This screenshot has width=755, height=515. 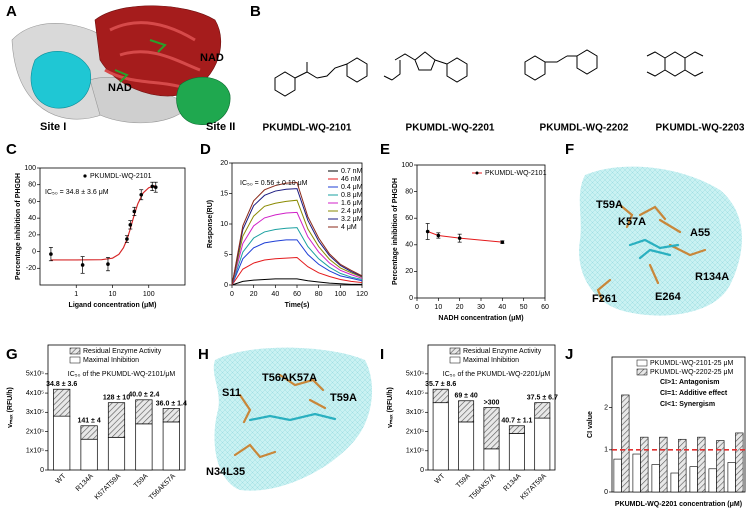 I want to click on y-tick-label: 100, so click(x=30, y=168).